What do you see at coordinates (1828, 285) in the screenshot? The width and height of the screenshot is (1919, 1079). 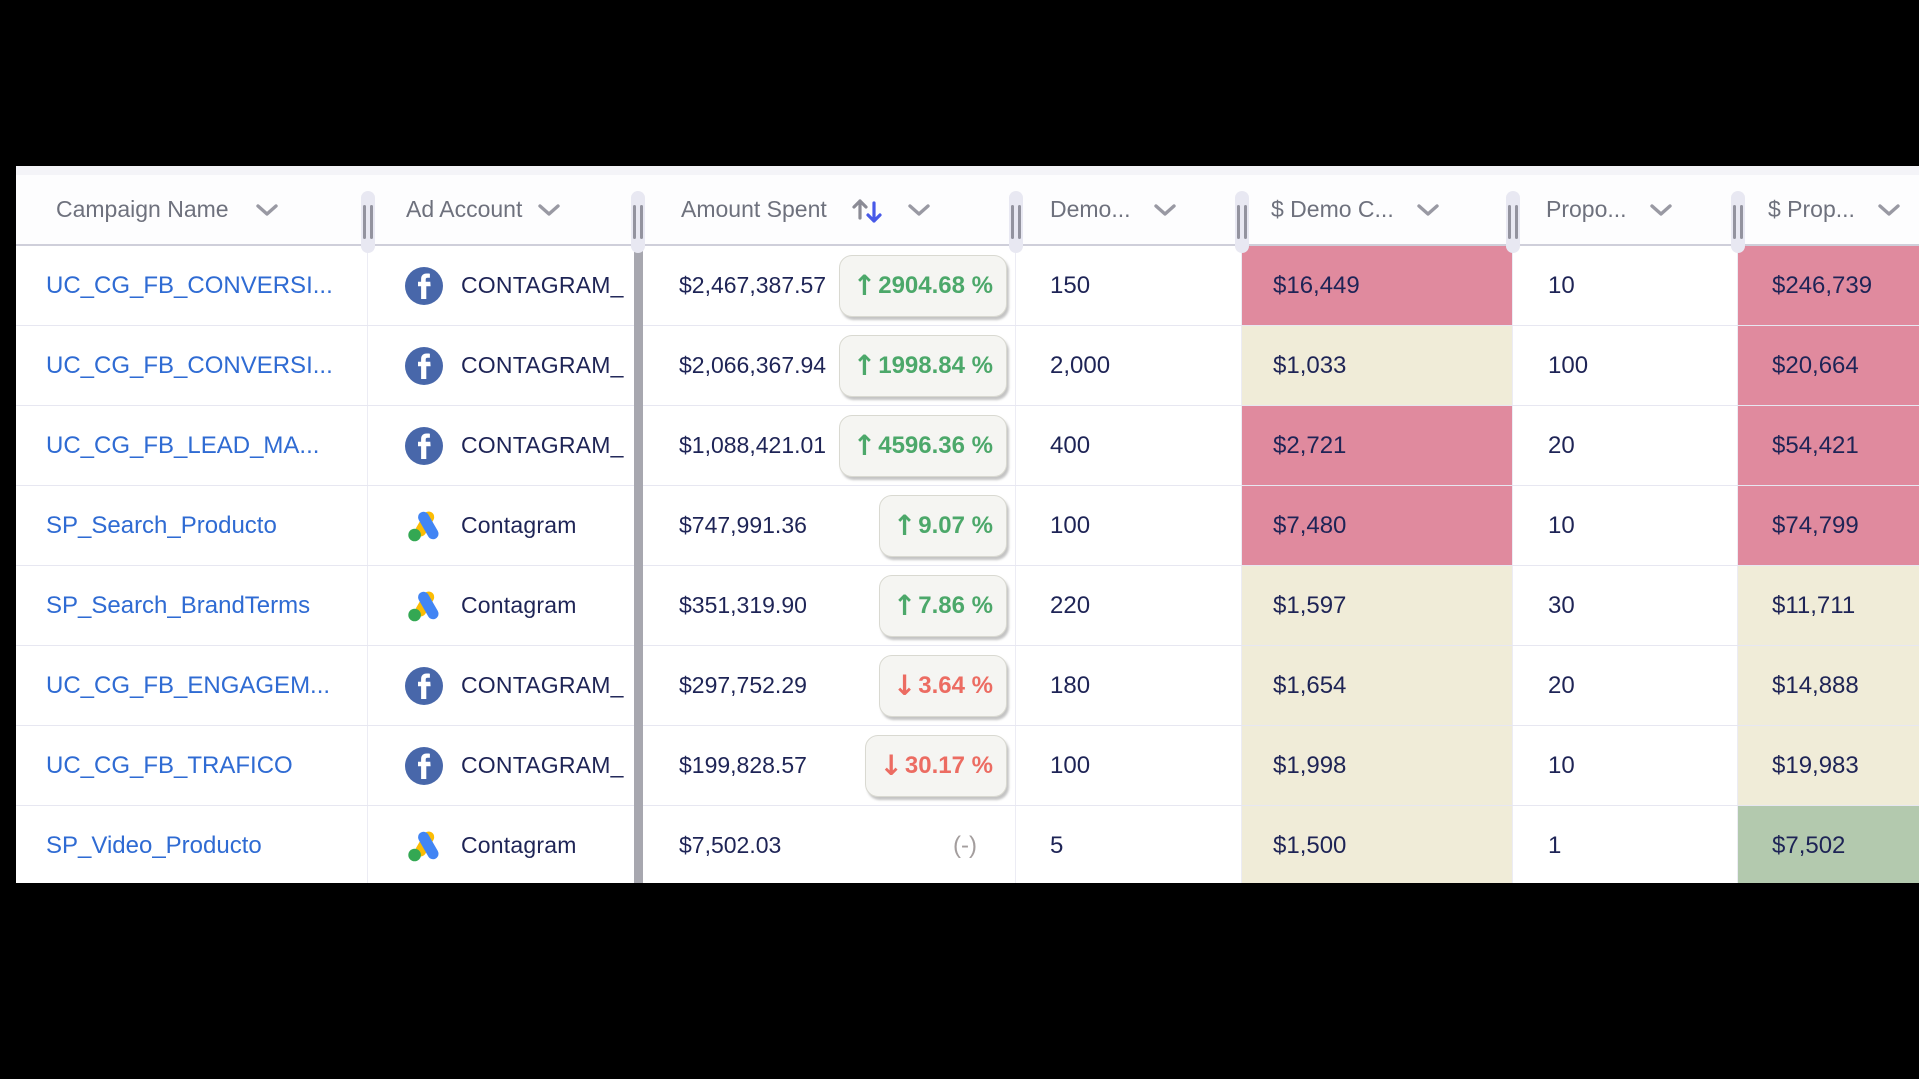 I see `prop-cost-cell: $246,739` at bounding box center [1828, 285].